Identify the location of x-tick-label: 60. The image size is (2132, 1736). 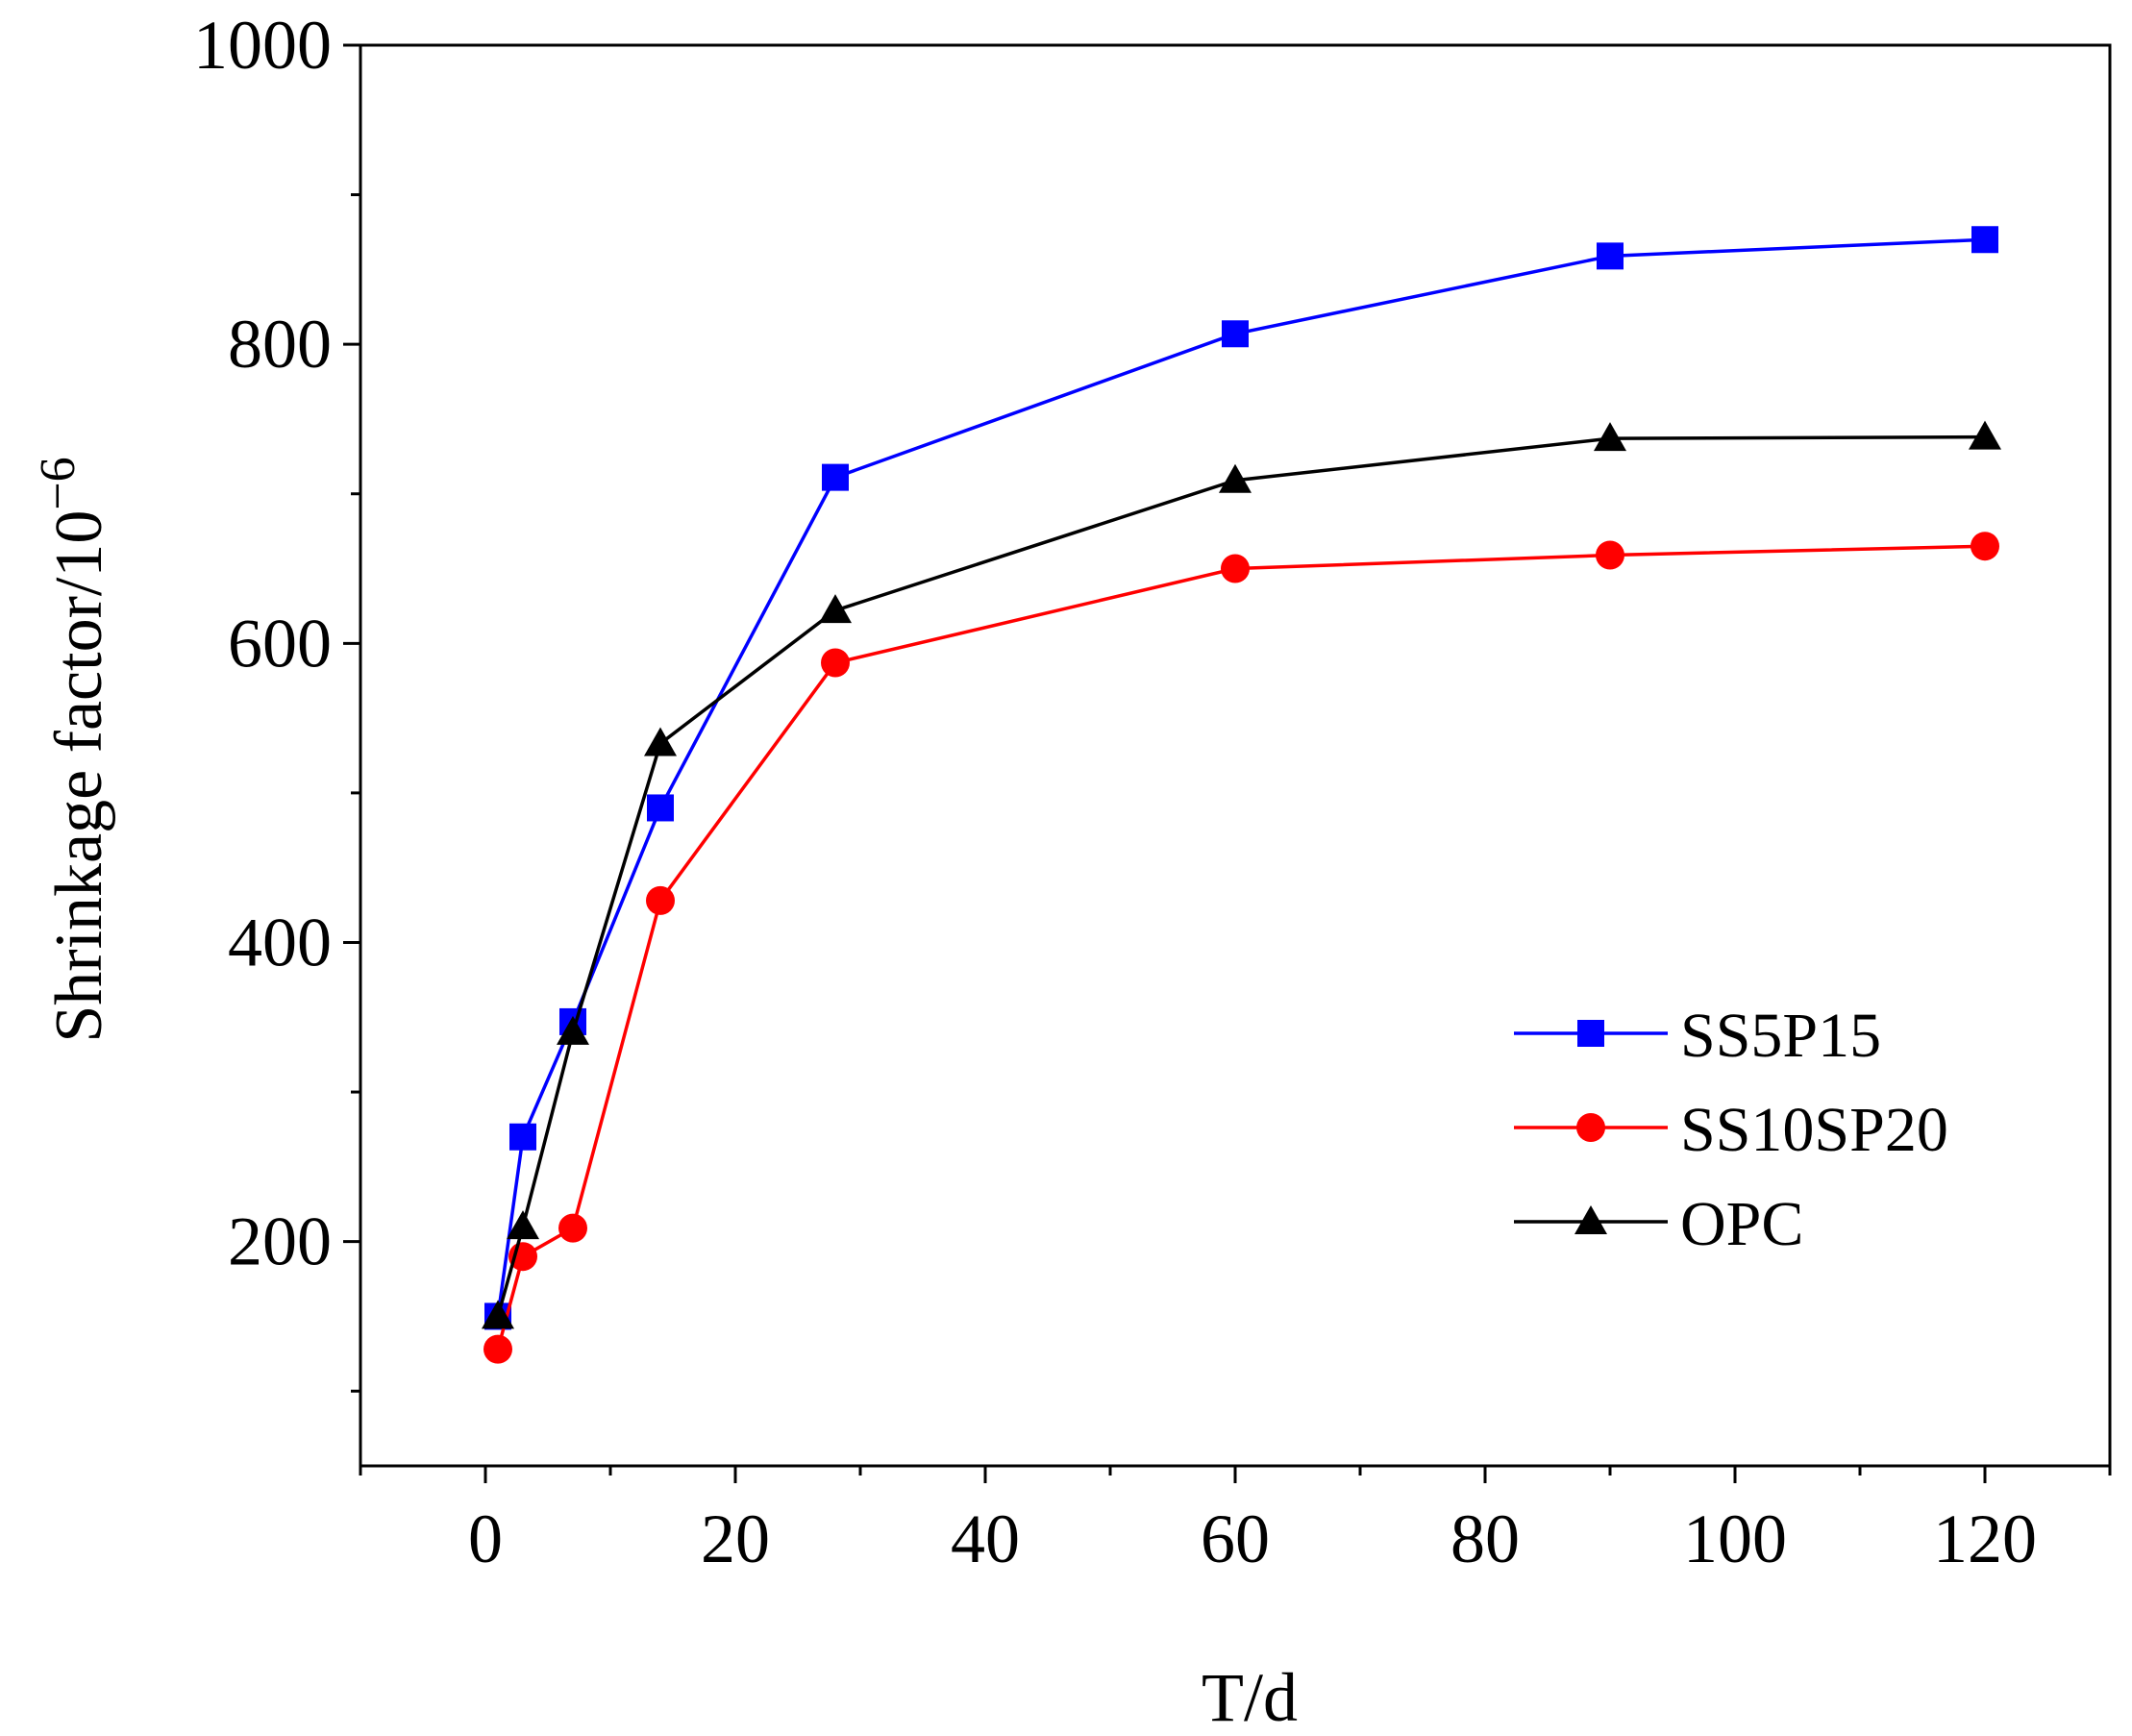
(1235, 1538).